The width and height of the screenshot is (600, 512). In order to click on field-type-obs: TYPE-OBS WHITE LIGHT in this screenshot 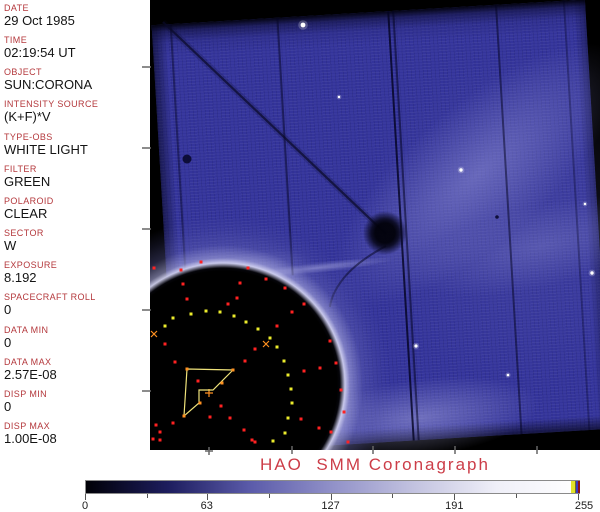, I will do `click(76, 144)`.